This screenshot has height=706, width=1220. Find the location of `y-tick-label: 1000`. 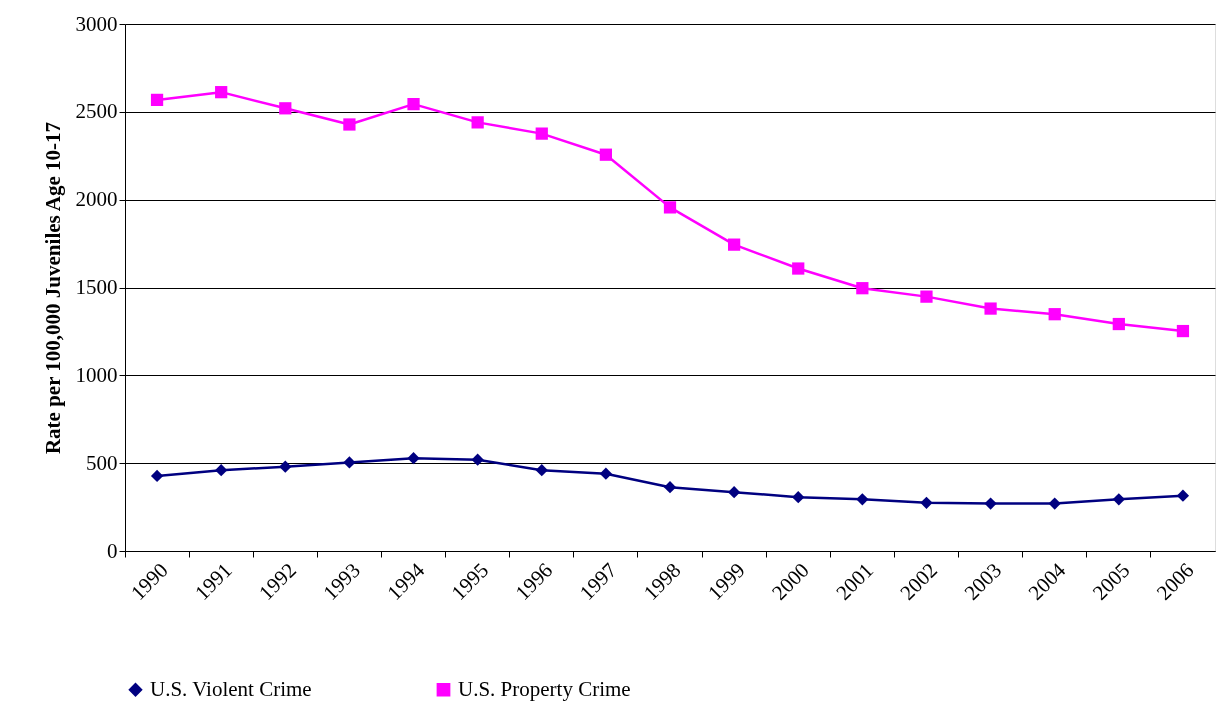

y-tick-label: 1000 is located at coordinates (96, 374).